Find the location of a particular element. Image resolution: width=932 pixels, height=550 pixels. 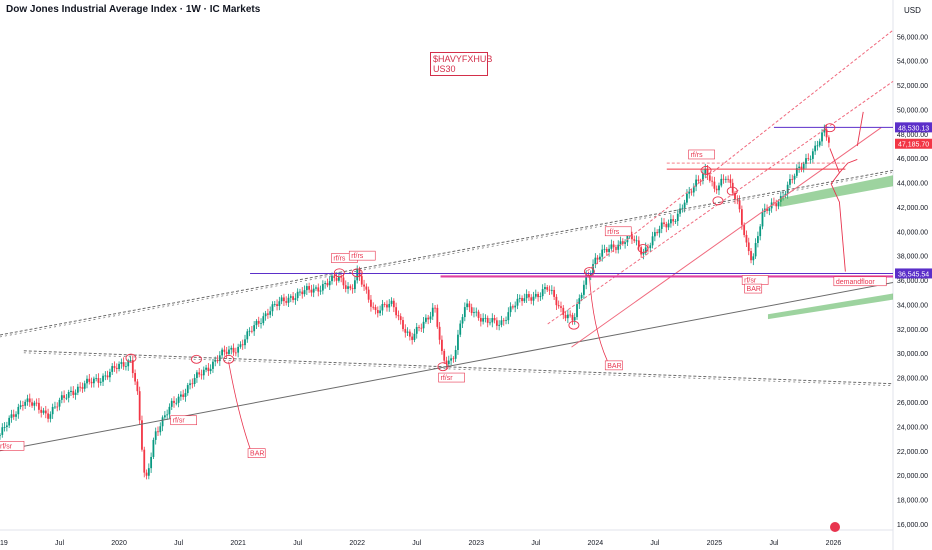

x-tick-label: 2022 is located at coordinates (357, 543).